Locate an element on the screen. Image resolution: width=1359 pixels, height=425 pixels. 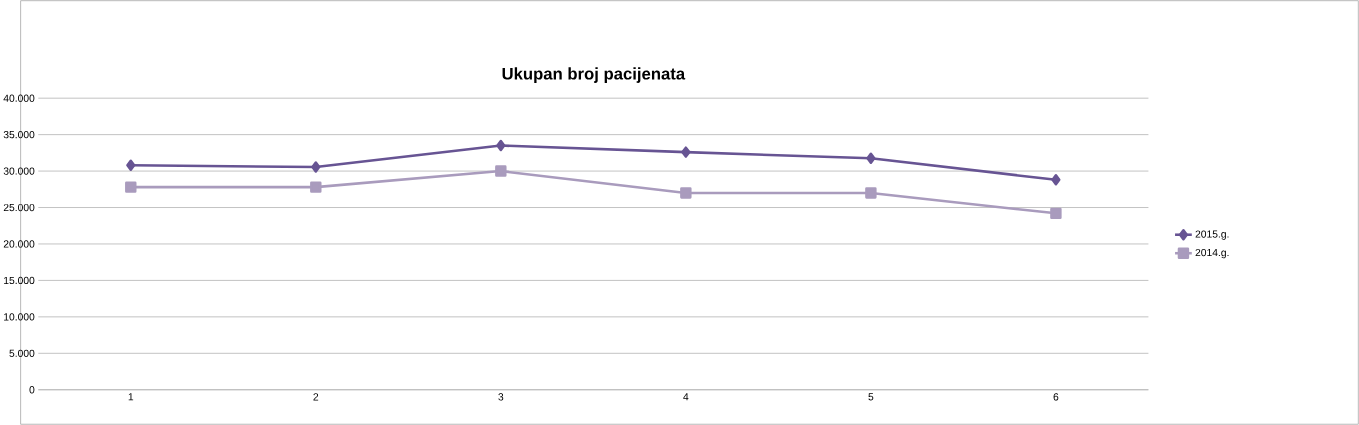
y-tick-label: 20.000 is located at coordinates (19, 244).